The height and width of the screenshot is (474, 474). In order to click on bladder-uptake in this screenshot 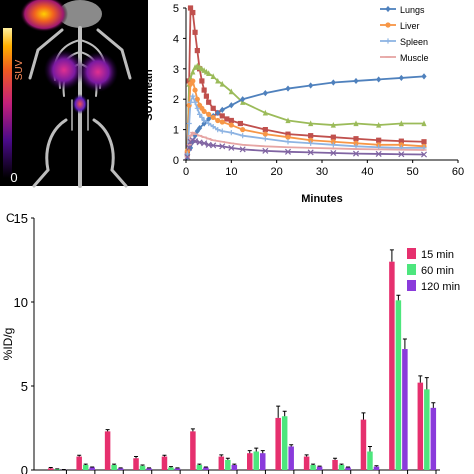, I will do `click(80, 104)`.